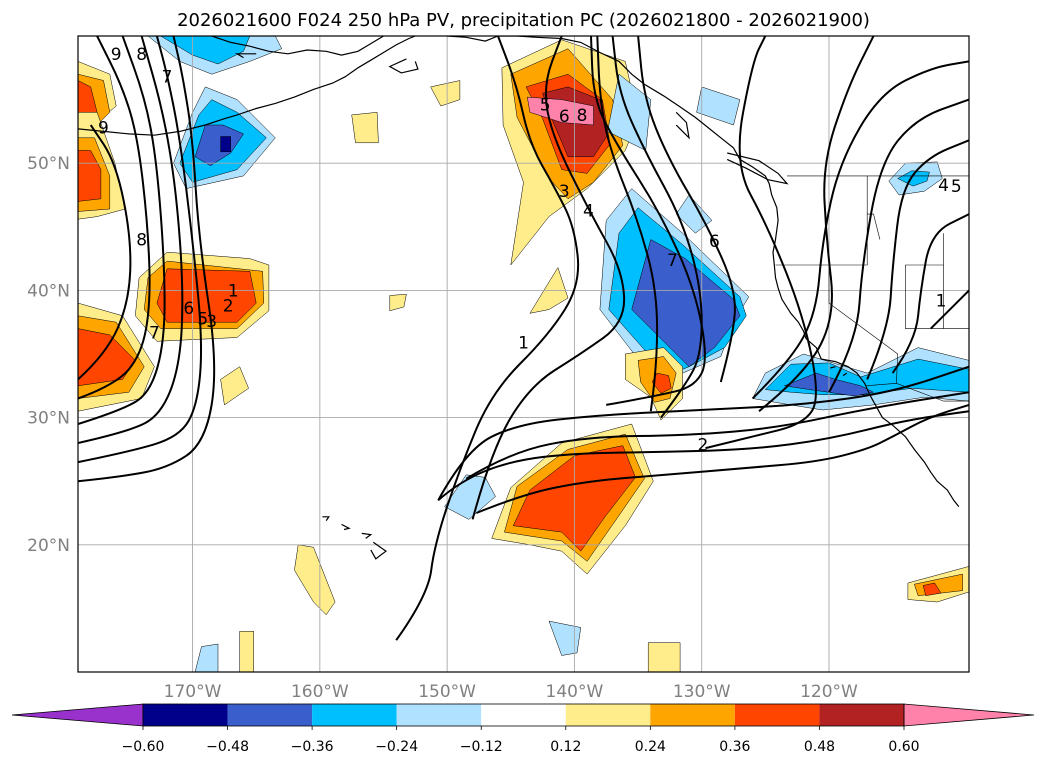 The image size is (1047, 765). I want to click on colorbar-tick-label: 0.60, so click(903, 747).